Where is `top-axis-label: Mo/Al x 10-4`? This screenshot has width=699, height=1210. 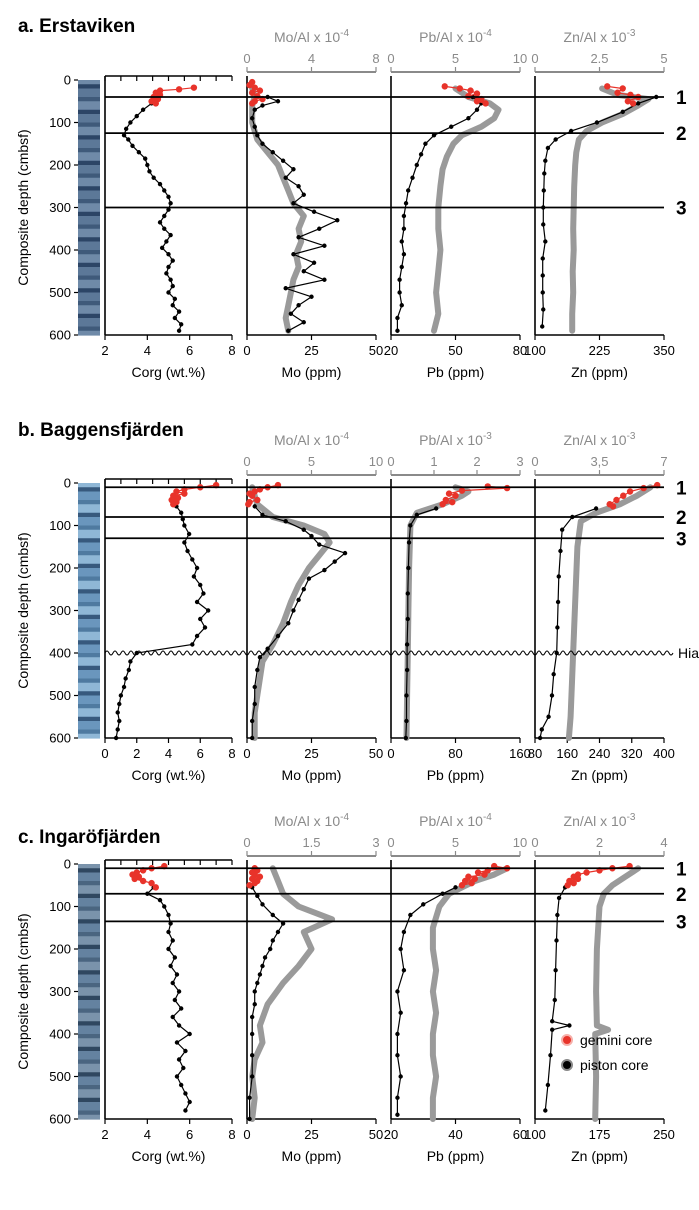
top-axis-label: Mo/Al x 10-4 is located at coordinates (311, 439).